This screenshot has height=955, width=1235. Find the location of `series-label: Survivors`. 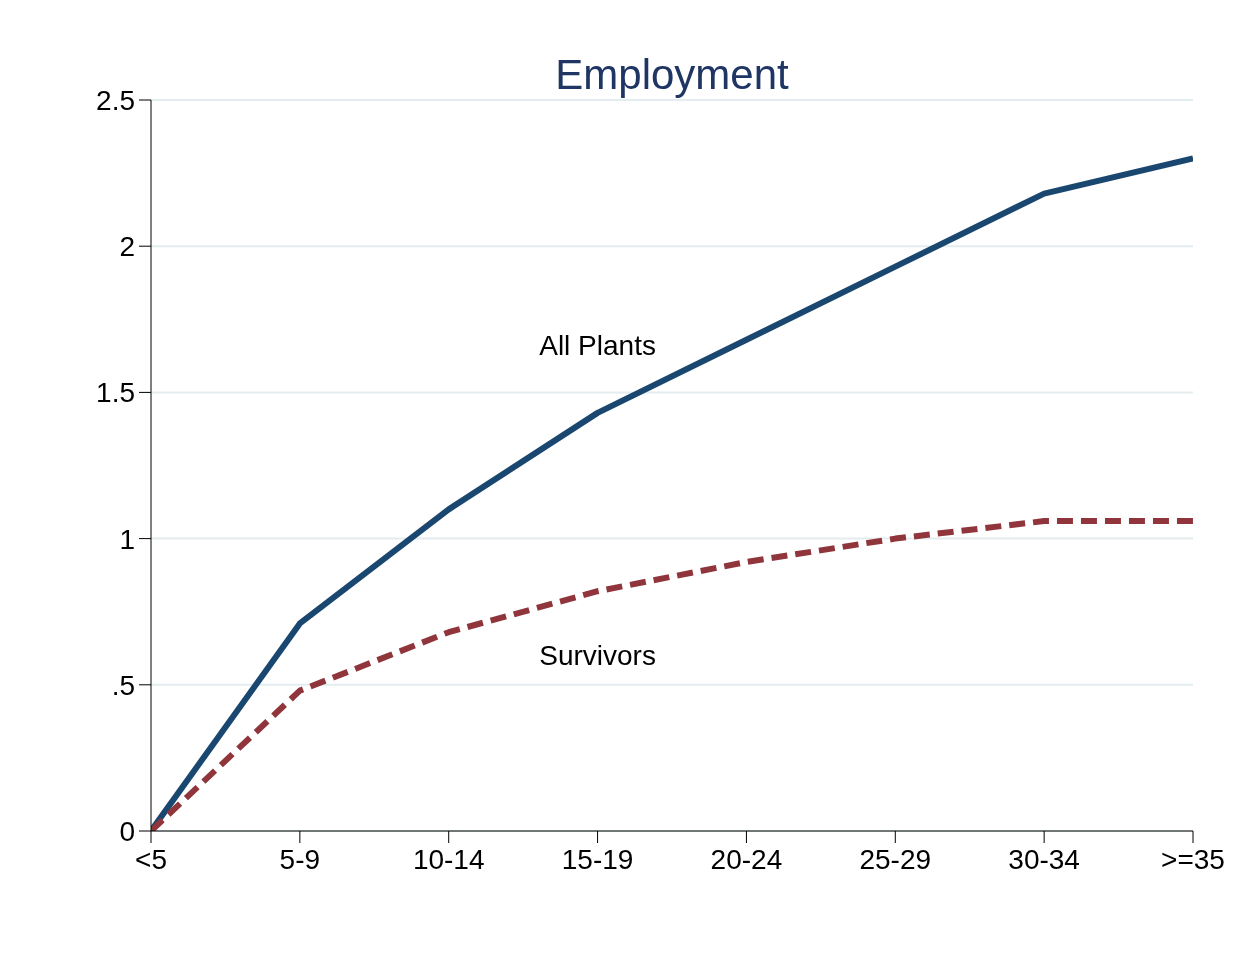

series-label: Survivors is located at coordinates (597, 656).